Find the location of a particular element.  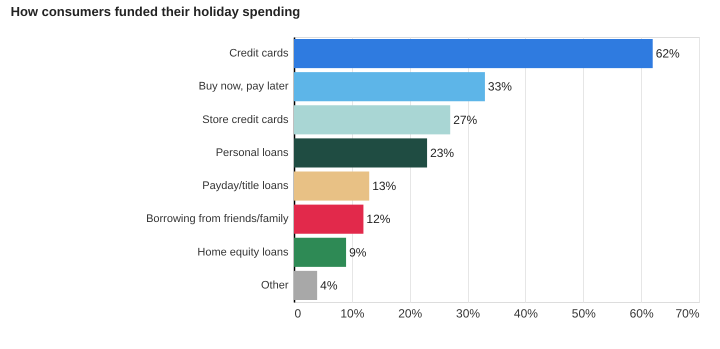

y-tick-label: Credit cards is located at coordinates (259, 54).